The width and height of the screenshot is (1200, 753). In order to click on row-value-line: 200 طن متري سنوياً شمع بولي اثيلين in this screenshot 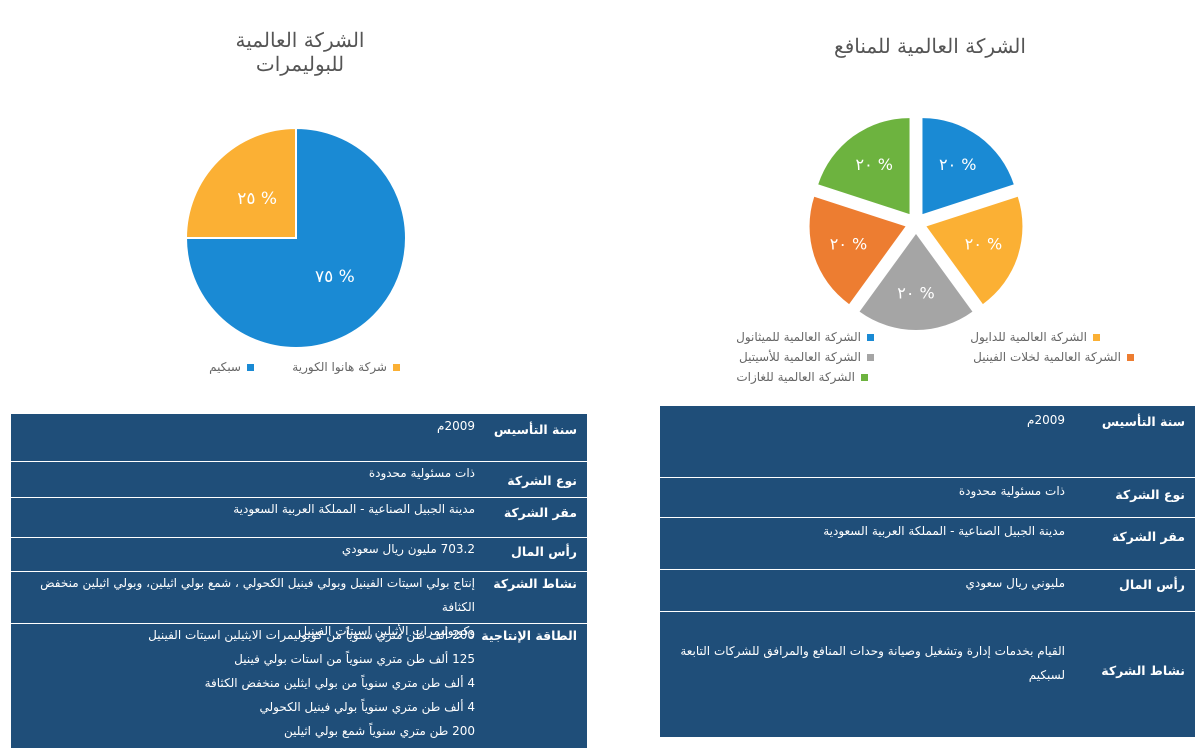, I will do `click(379, 731)`.